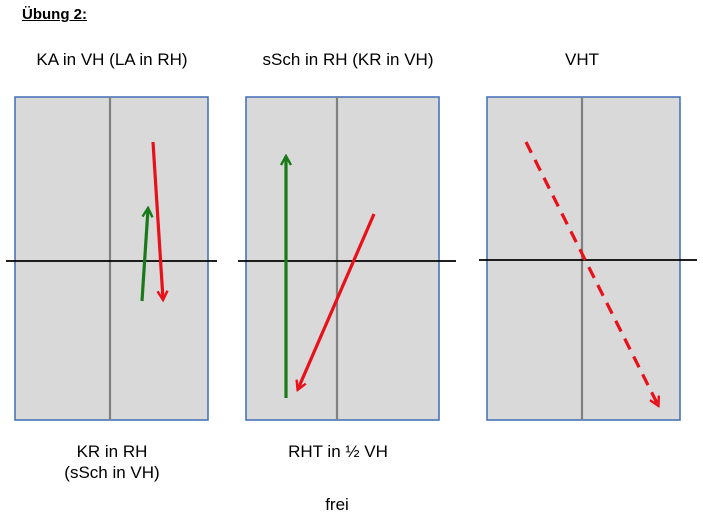 The image size is (703, 519). I want to click on exercise-heading: Übung 2:, so click(54, 14).